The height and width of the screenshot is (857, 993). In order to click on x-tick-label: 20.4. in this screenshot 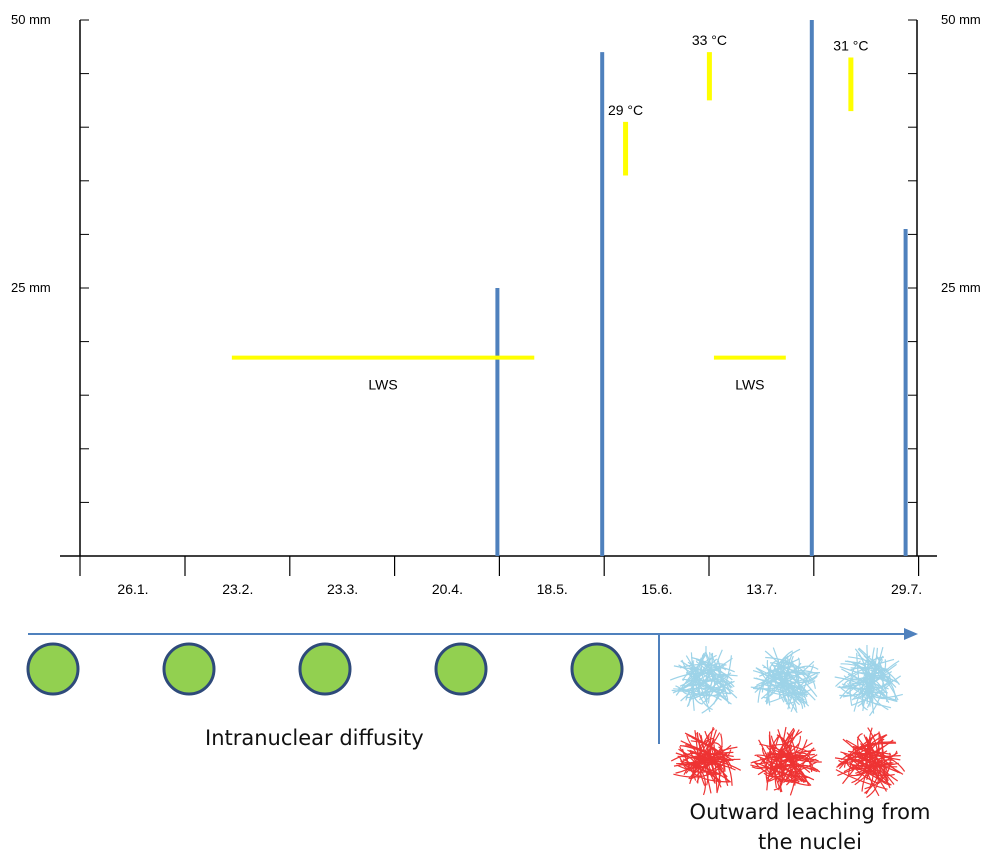, I will do `click(447, 589)`.